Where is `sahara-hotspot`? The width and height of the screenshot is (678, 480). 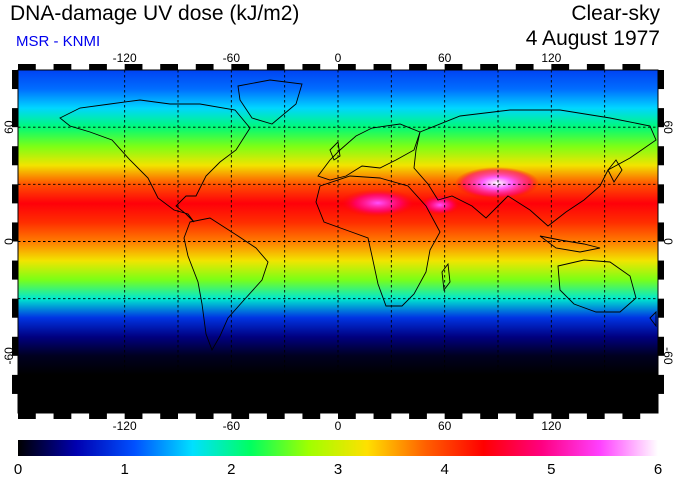 sahara-hotspot is located at coordinates (378, 203).